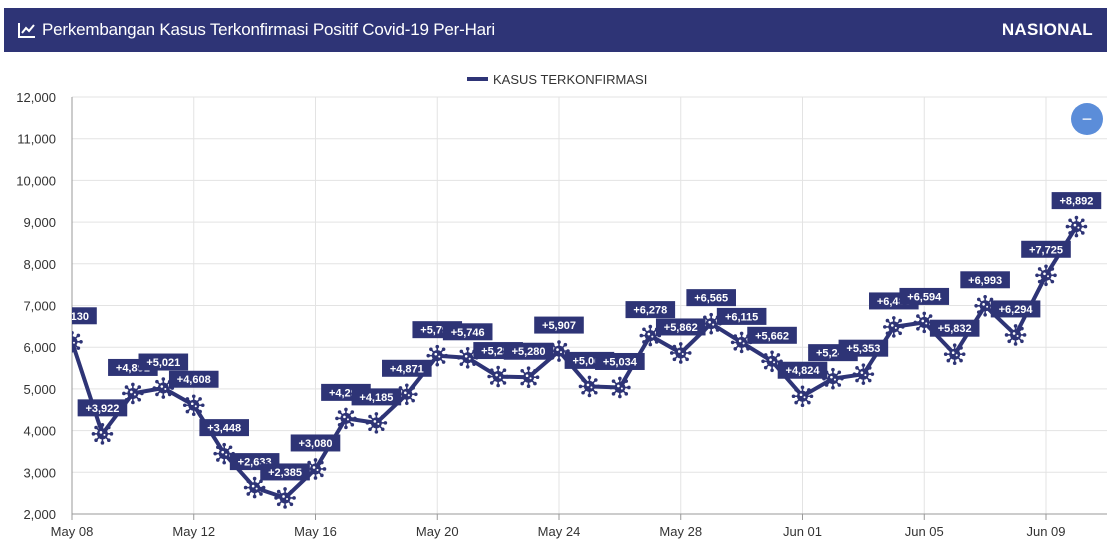  I want to click on data-label-text: +3,080, so click(316, 444).